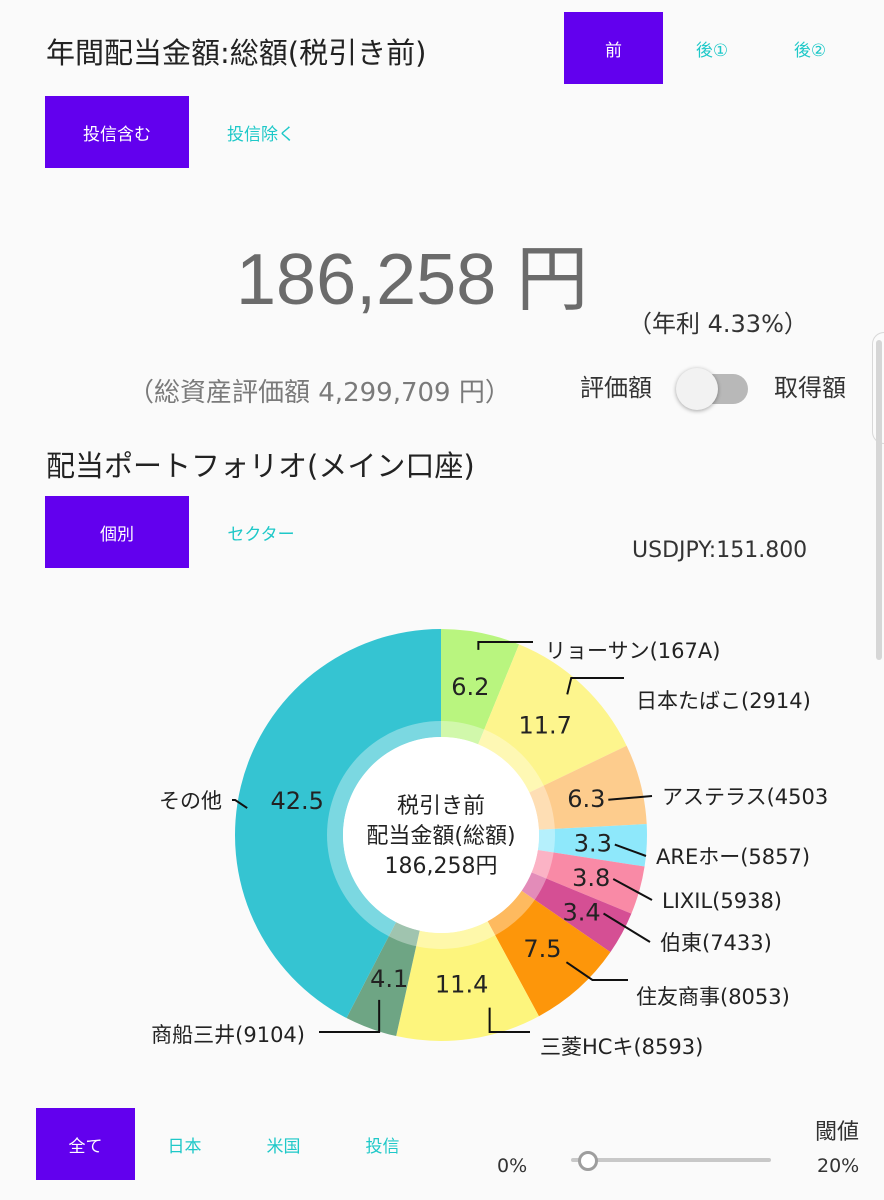  I want to click on threshold-label: 閾値, so click(837, 1132).